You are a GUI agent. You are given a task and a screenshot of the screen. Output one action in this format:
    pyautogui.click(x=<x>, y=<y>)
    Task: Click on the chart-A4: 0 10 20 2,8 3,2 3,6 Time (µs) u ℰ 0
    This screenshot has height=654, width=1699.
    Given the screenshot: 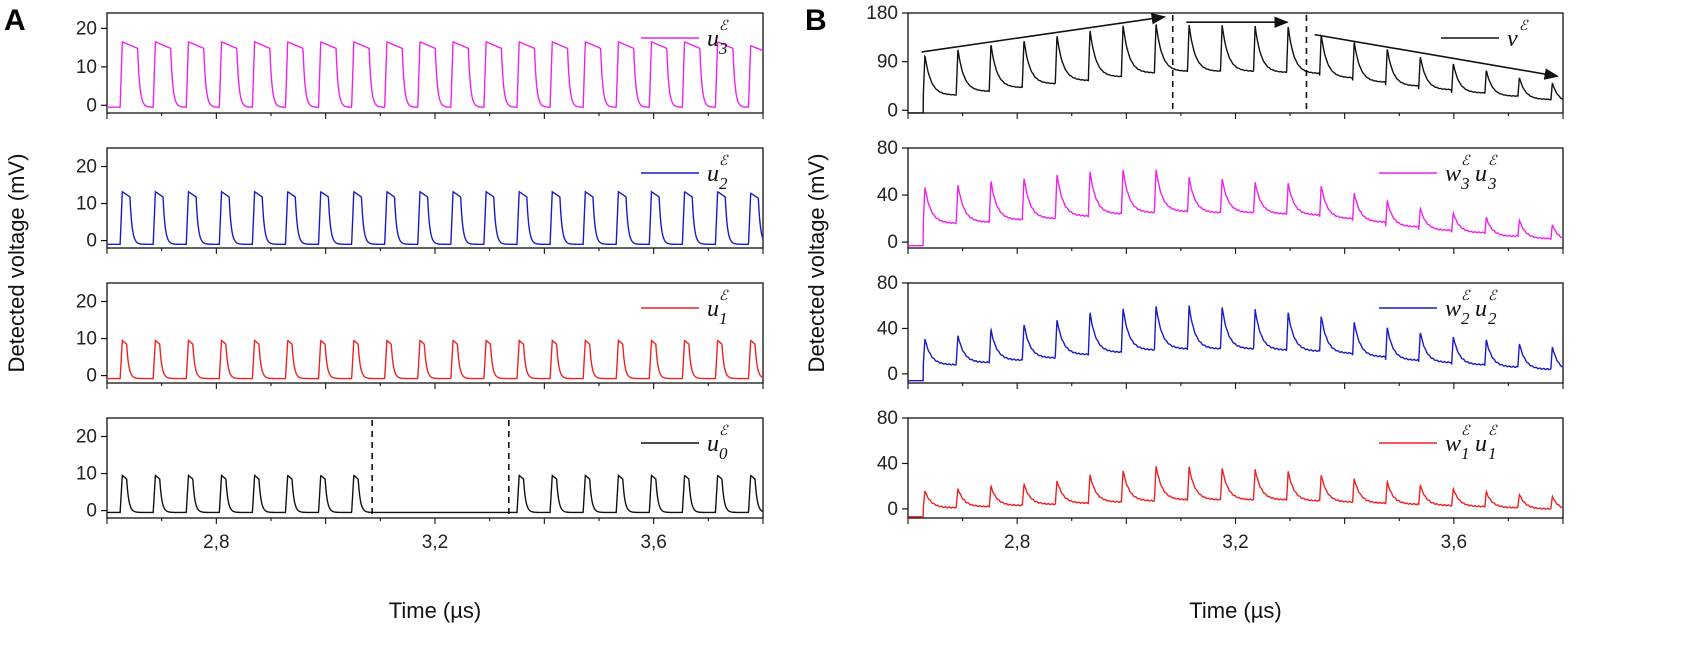 What is the action you would take?
    pyautogui.click(x=420, y=520)
    